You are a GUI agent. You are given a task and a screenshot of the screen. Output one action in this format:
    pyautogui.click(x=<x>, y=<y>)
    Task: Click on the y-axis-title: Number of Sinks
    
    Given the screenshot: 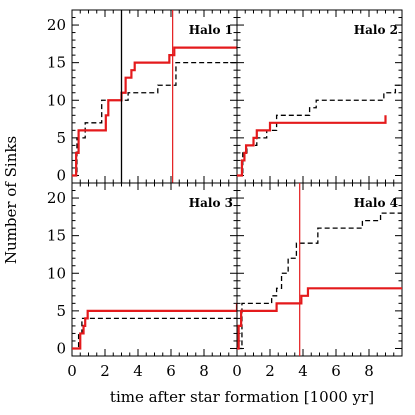 What is the action you would take?
    pyautogui.click(x=11, y=200)
    